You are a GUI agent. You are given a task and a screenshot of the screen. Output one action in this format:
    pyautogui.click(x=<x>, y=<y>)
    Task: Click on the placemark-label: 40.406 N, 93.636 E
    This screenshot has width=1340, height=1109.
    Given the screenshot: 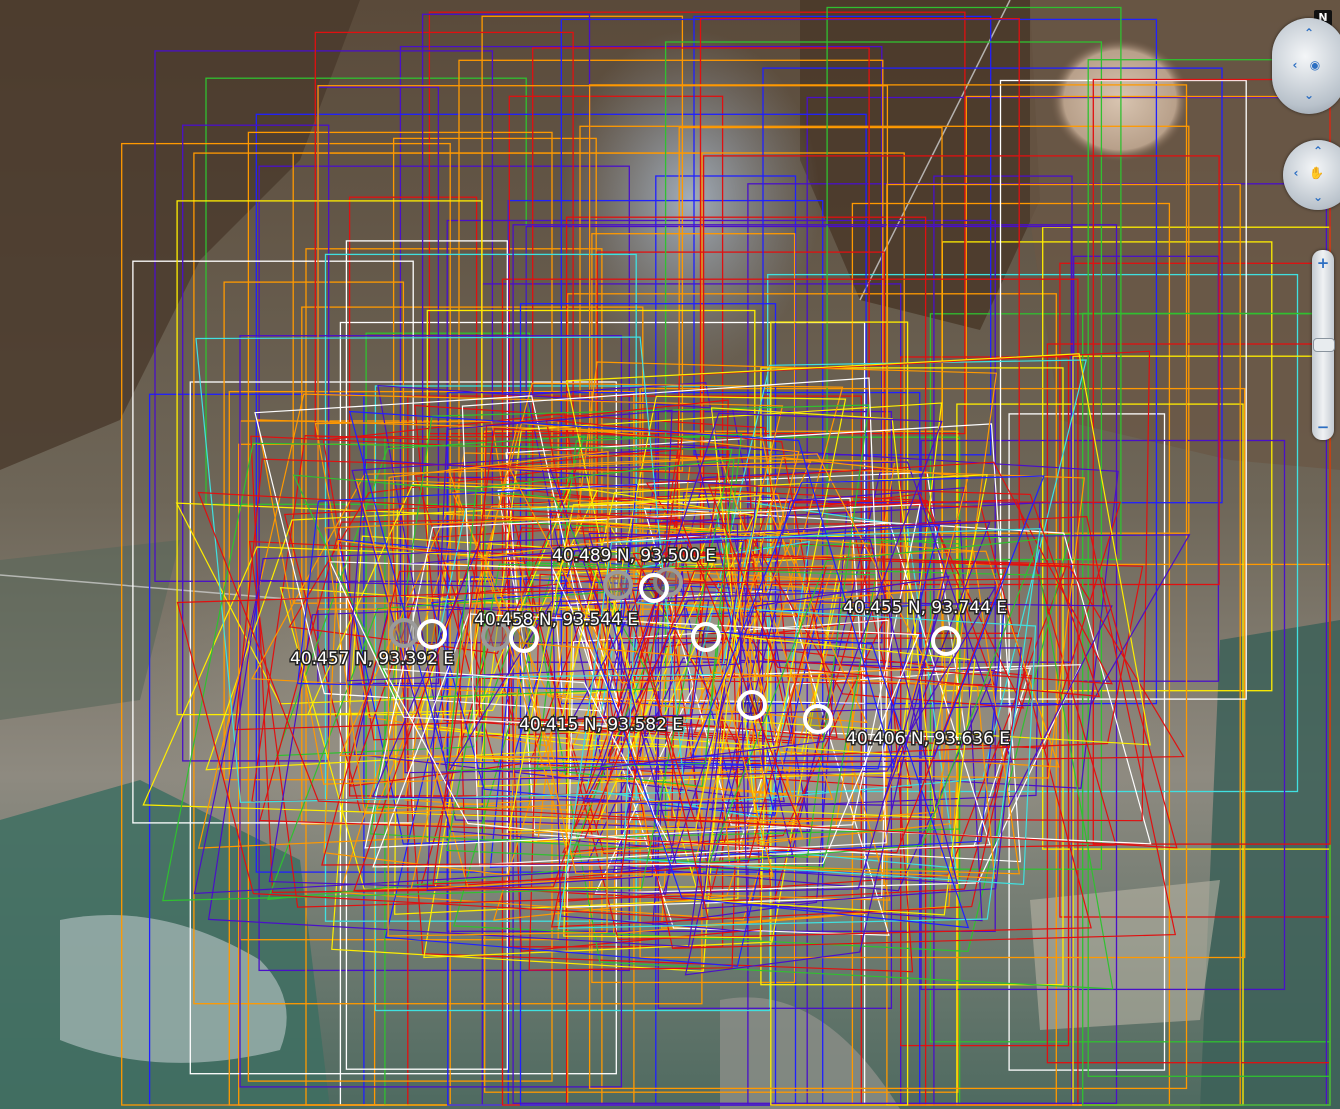 What is the action you would take?
    pyautogui.click(x=928, y=739)
    